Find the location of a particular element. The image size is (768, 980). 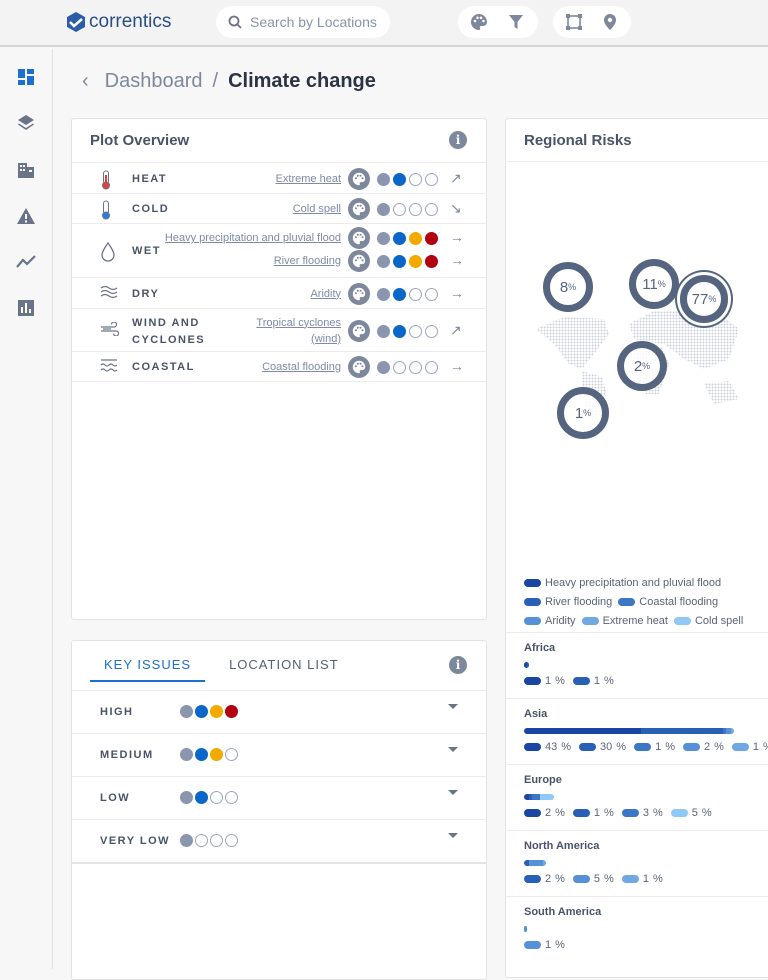

hazard-category-label: HEAT is located at coordinates (150, 178).